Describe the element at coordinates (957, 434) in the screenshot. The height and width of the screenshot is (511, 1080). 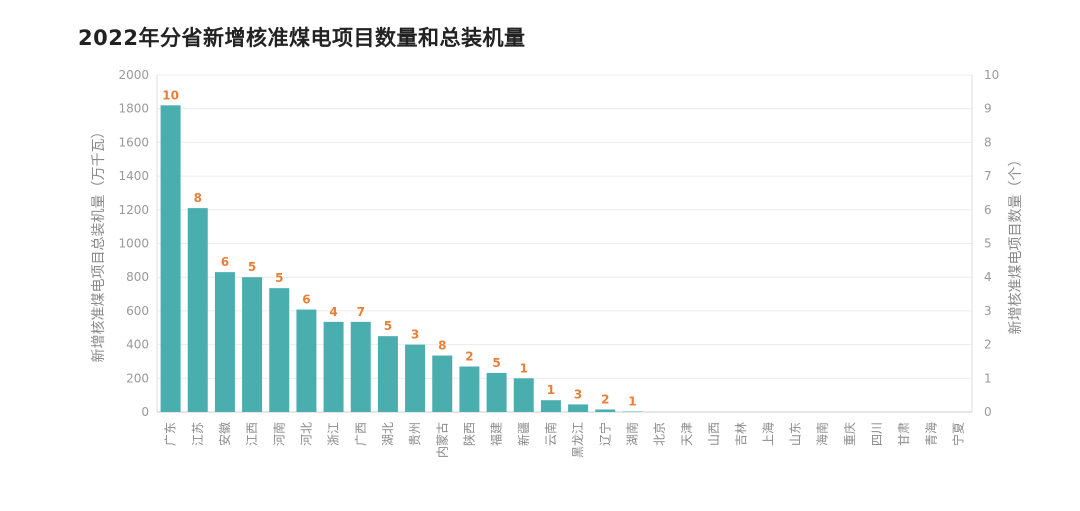
I see `category-label: 宁夏` at that location.